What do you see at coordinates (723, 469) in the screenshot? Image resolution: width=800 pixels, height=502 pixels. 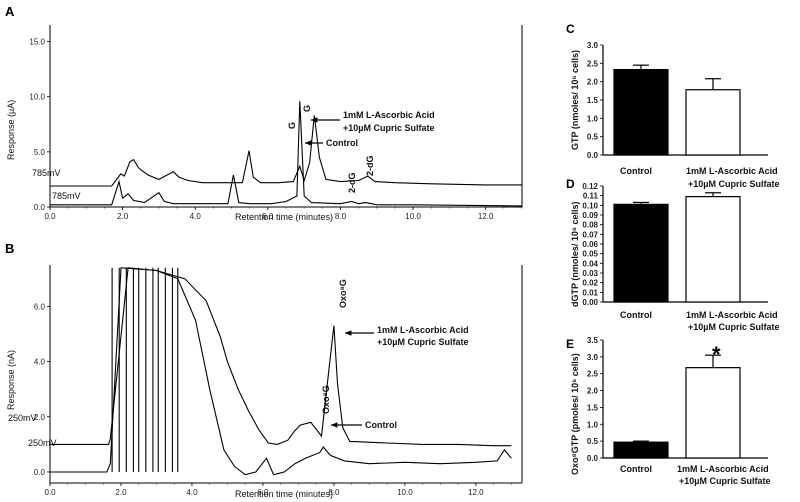 I see `panel-e-cat-treat1: 1mM L-Ascorbic Acid` at bounding box center [723, 469].